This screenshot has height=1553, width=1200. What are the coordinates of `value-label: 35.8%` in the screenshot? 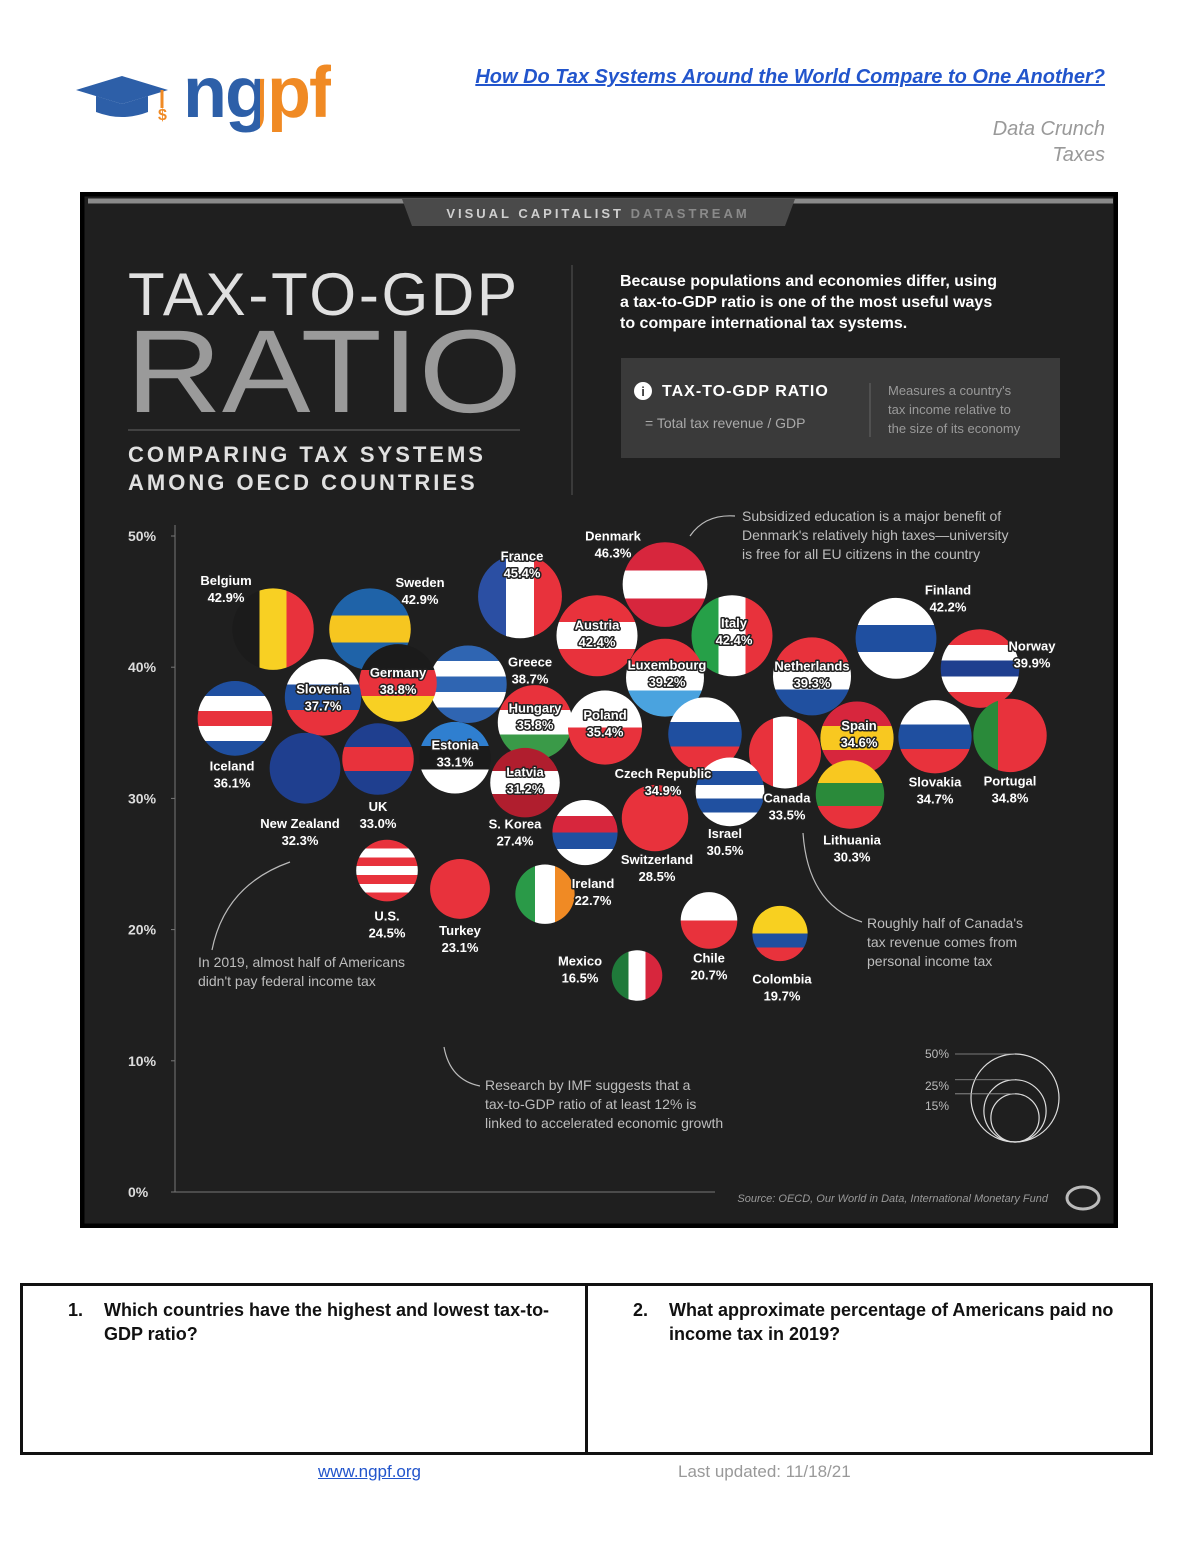 It's located at (535, 724).